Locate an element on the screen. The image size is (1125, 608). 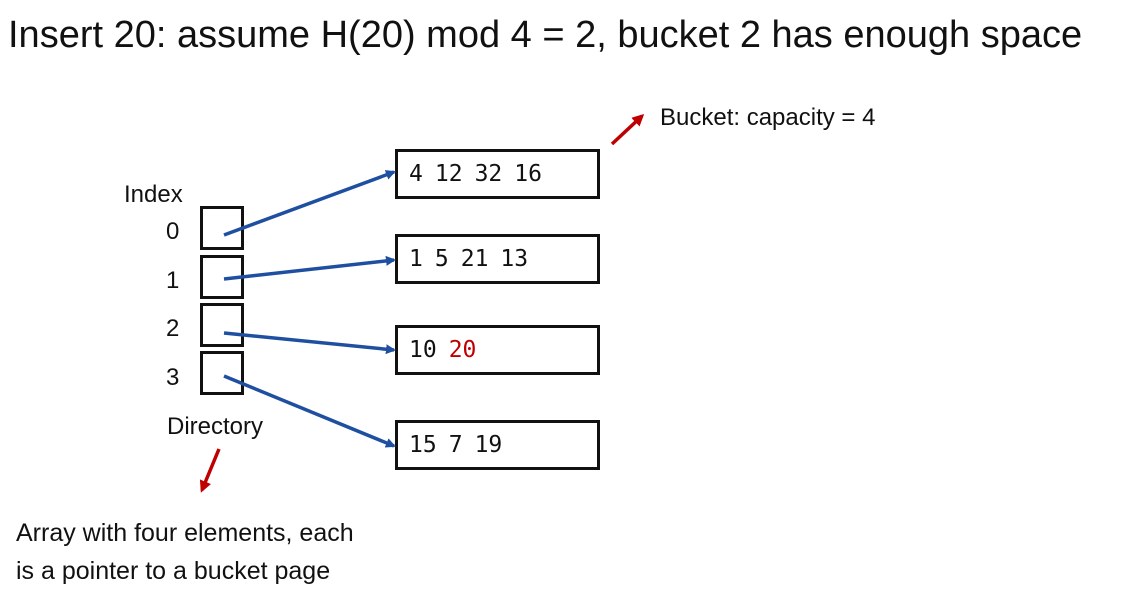
bucket-1: 1 5 21 13 is located at coordinates (497, 259).